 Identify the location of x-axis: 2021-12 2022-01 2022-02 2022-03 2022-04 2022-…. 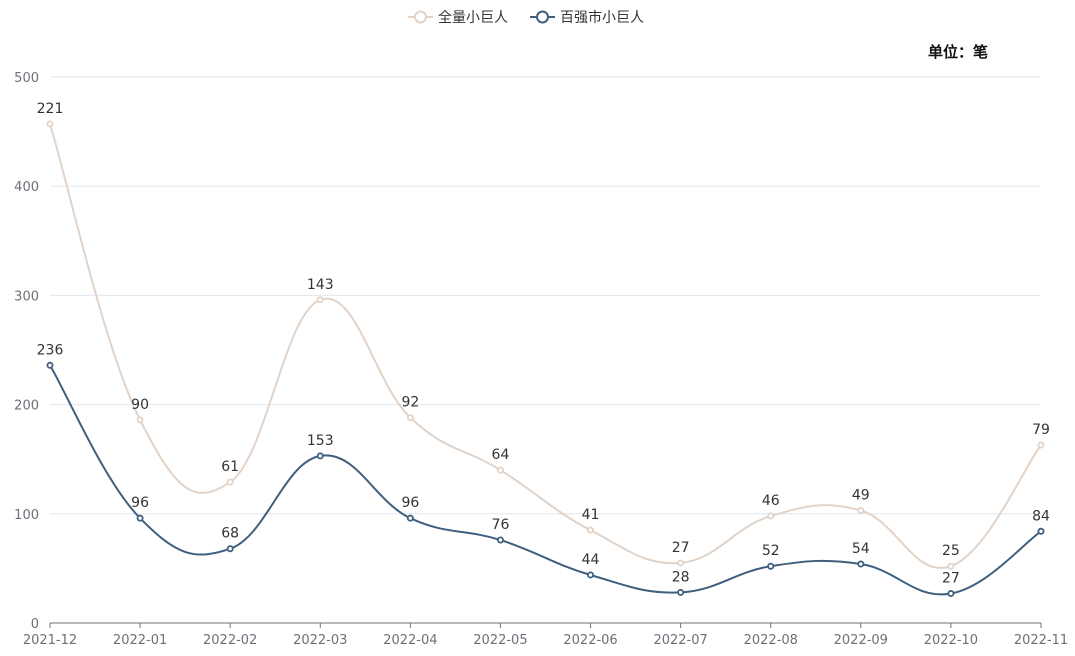
(545, 635).